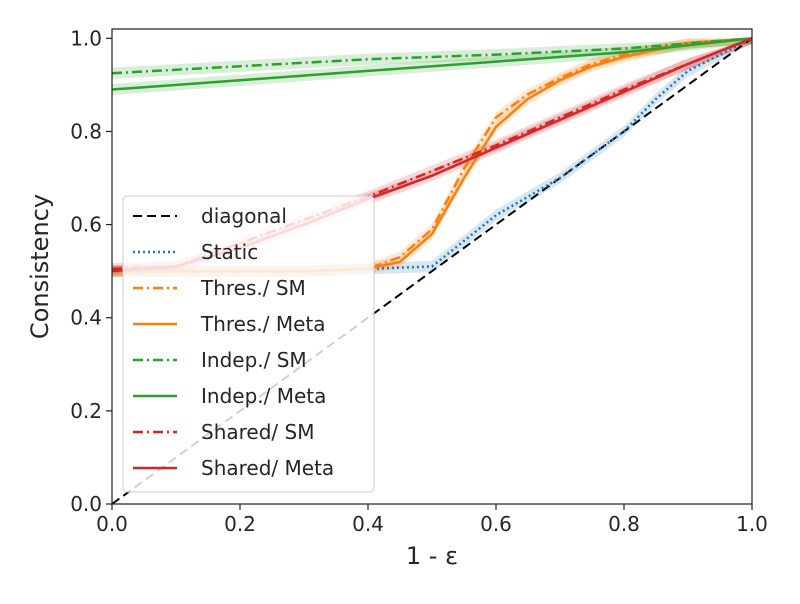  I want to click on legend-label-1: Static, so click(229, 252).